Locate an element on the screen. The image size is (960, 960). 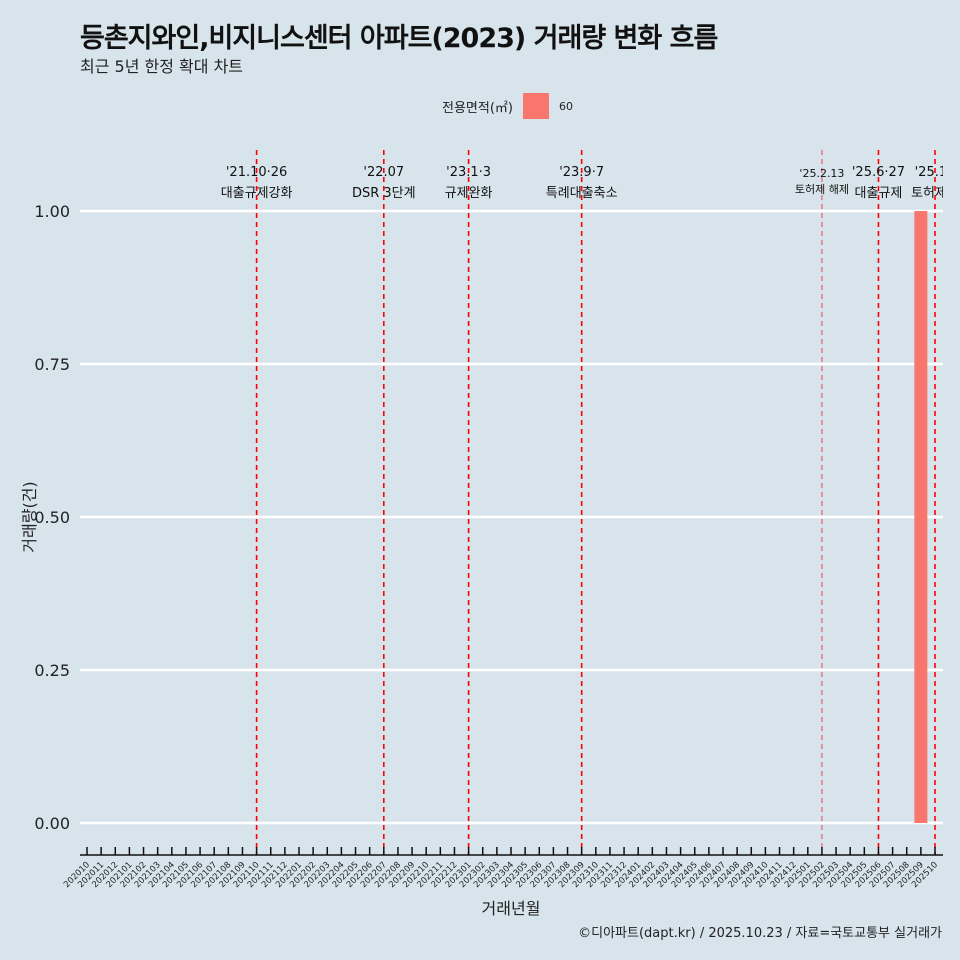
bar is located at coordinates (921, 517).